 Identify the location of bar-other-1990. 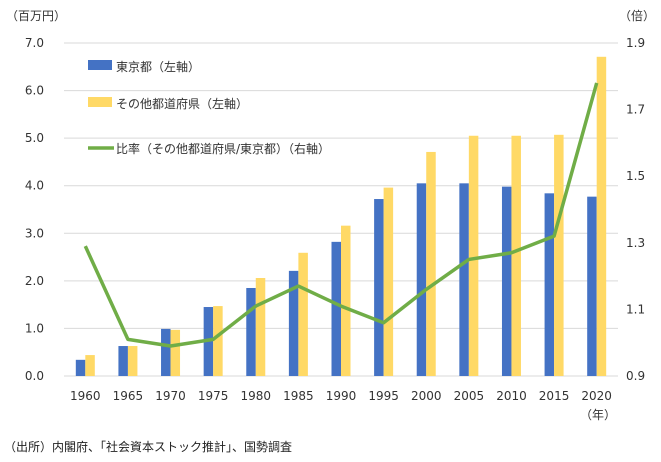
(346, 300).